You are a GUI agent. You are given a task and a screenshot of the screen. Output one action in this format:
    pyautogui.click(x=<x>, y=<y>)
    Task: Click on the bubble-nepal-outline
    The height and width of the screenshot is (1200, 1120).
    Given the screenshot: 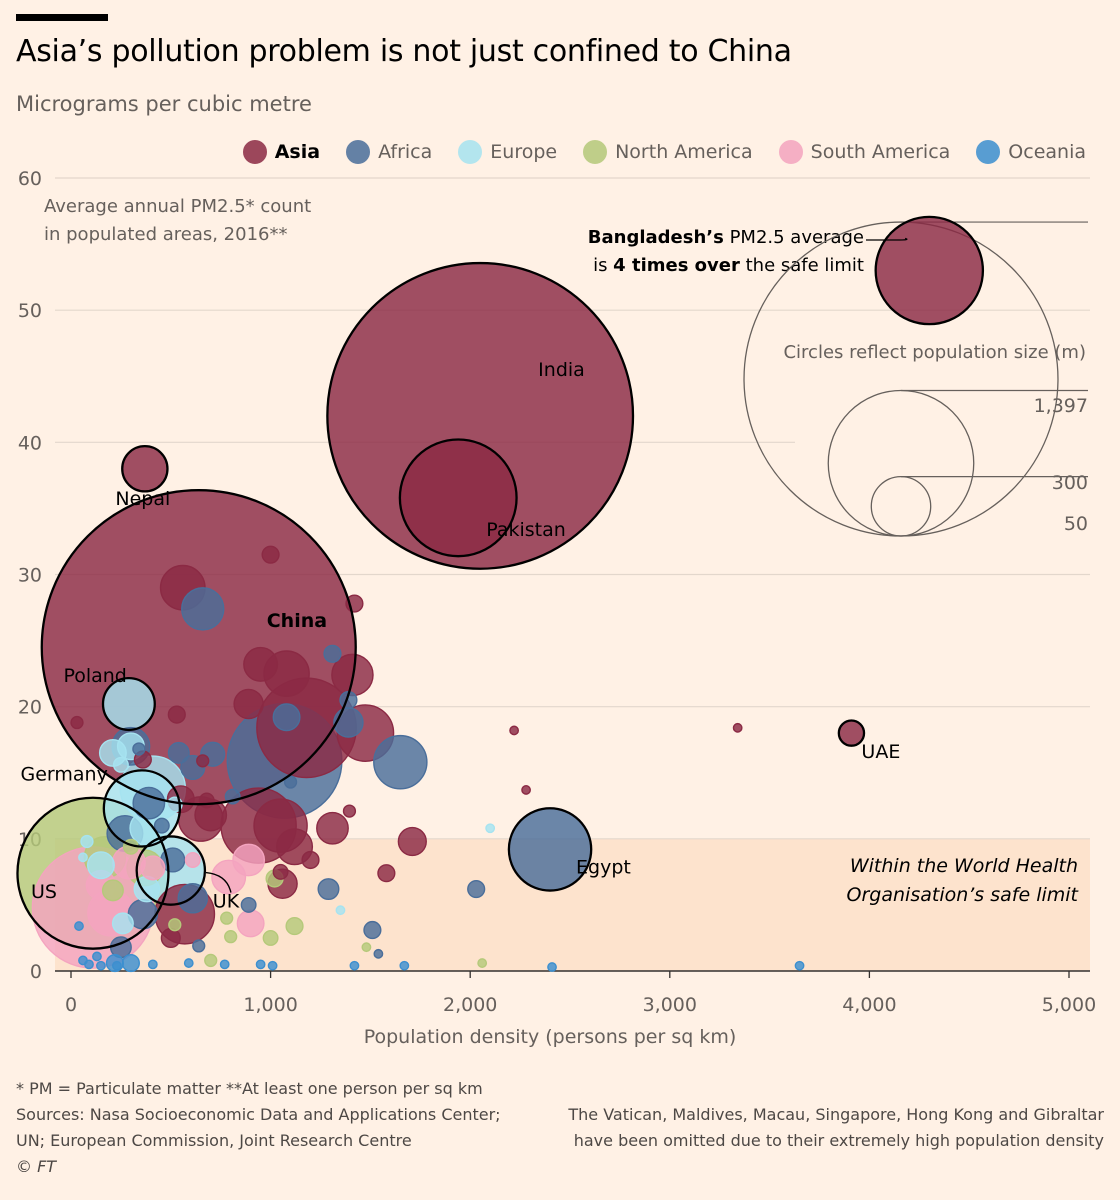 What is the action you would take?
    pyautogui.click(x=145, y=468)
    